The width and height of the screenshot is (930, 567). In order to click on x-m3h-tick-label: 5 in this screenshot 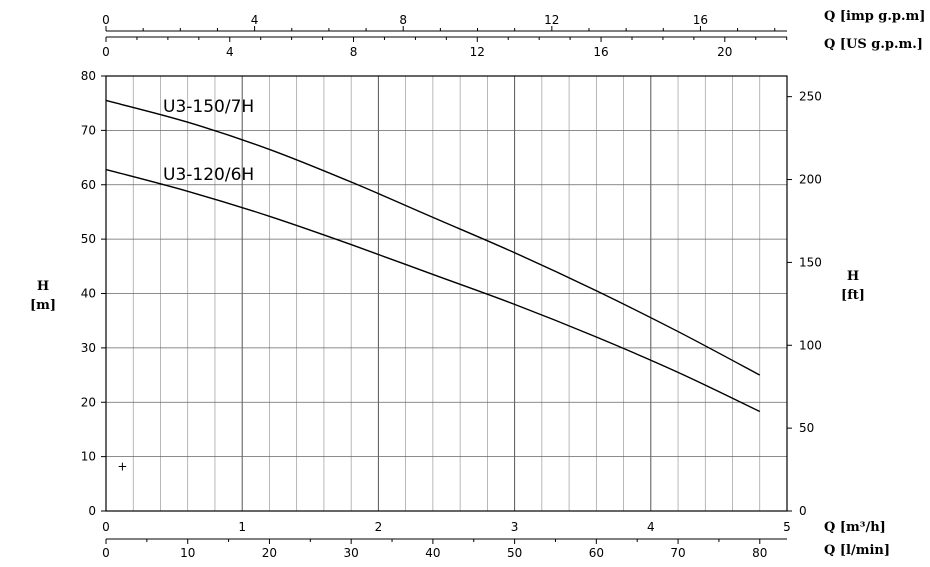, I will do `click(787, 527)`.